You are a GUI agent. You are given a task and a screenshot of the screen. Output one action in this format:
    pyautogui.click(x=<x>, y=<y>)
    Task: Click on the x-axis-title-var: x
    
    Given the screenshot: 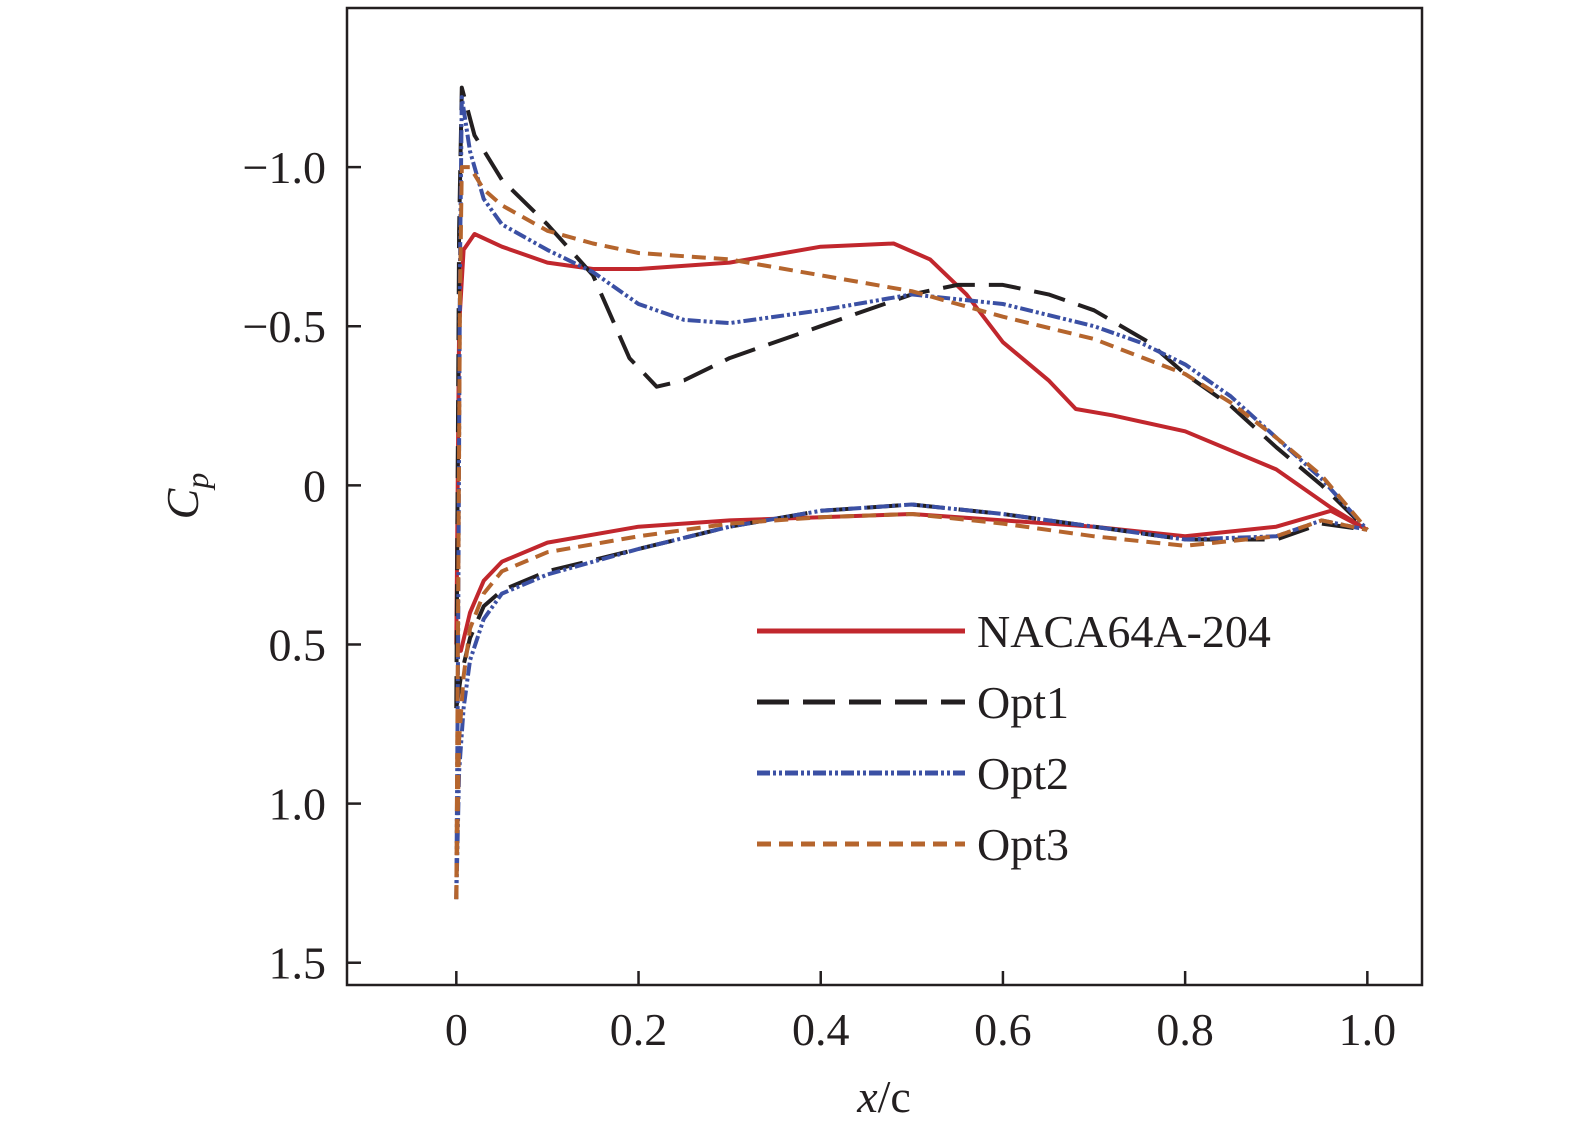 What is the action you would take?
    pyautogui.click(x=867, y=1096)
    